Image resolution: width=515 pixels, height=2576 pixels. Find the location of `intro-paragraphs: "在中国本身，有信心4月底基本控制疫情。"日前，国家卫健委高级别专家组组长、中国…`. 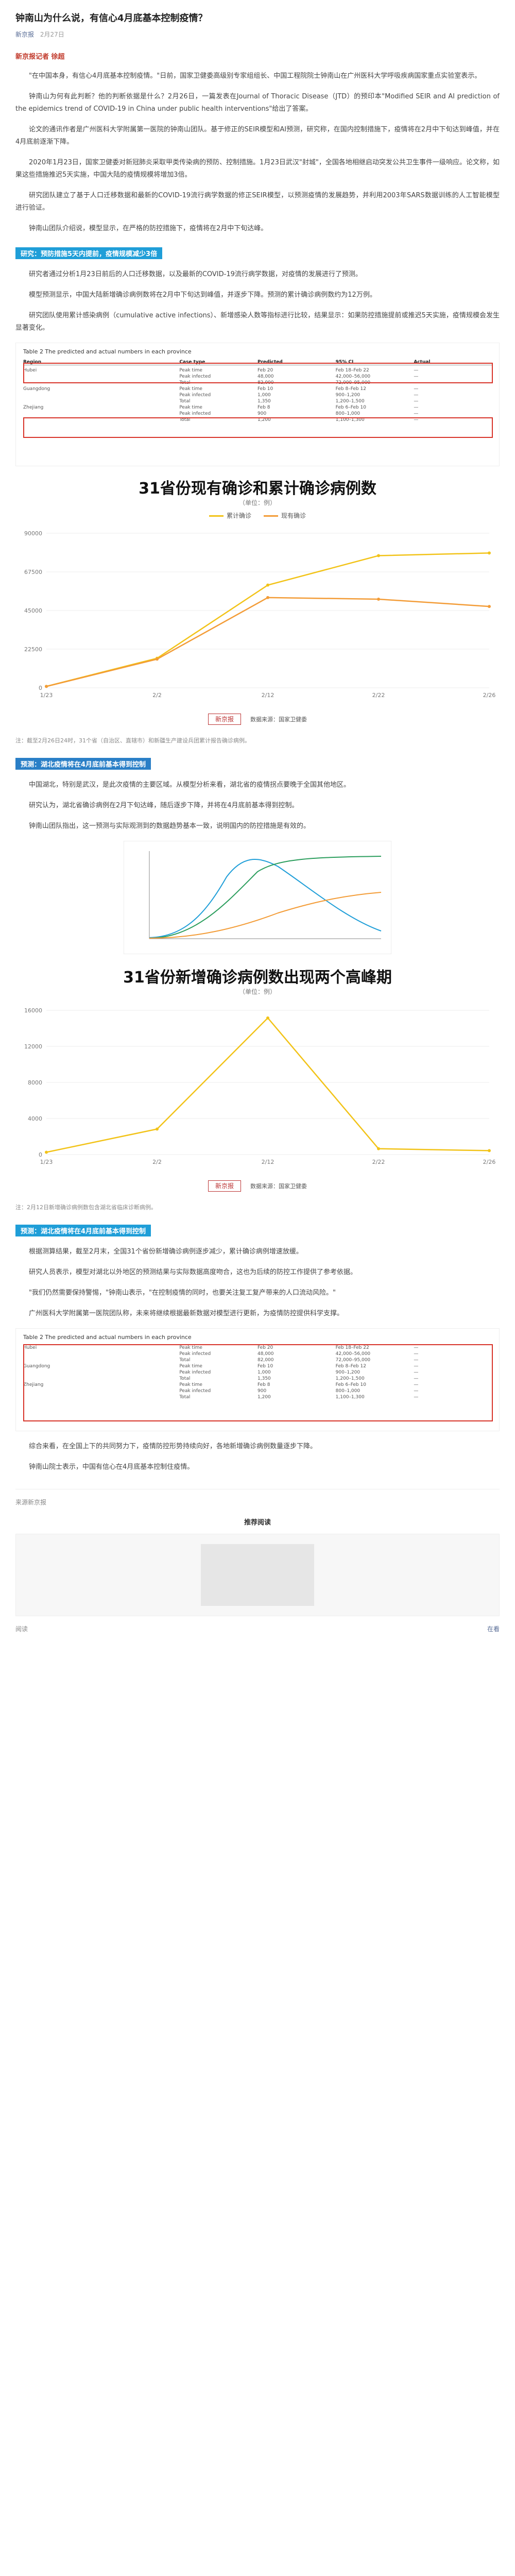

intro-paragraphs: "在中国本身，有信心4月底基本控制疫情。"日前，国家卫健委高级别专家组组长、中国… is located at coordinates (257, 152).